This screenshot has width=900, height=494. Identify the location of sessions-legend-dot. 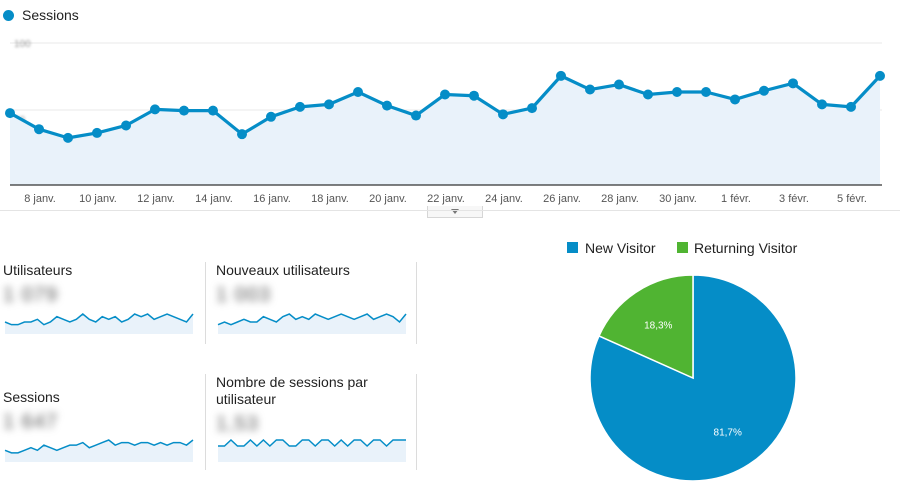
(8, 15).